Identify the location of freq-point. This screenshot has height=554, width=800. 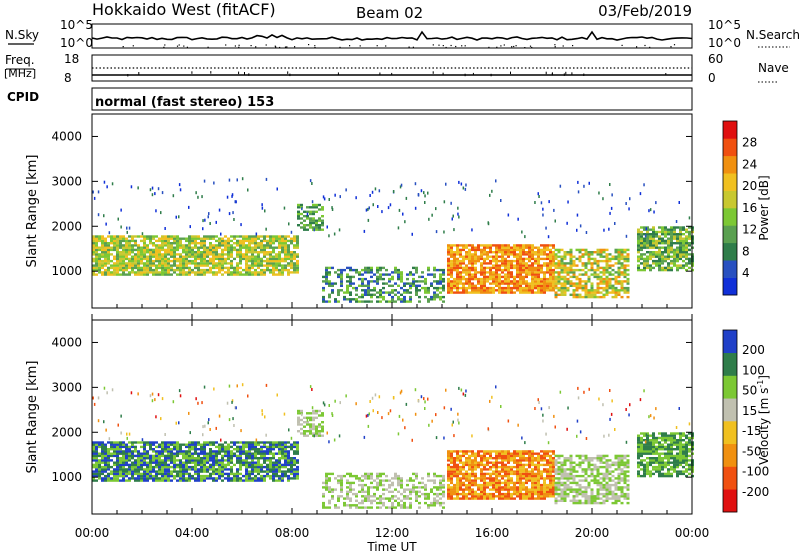
(584, 74).